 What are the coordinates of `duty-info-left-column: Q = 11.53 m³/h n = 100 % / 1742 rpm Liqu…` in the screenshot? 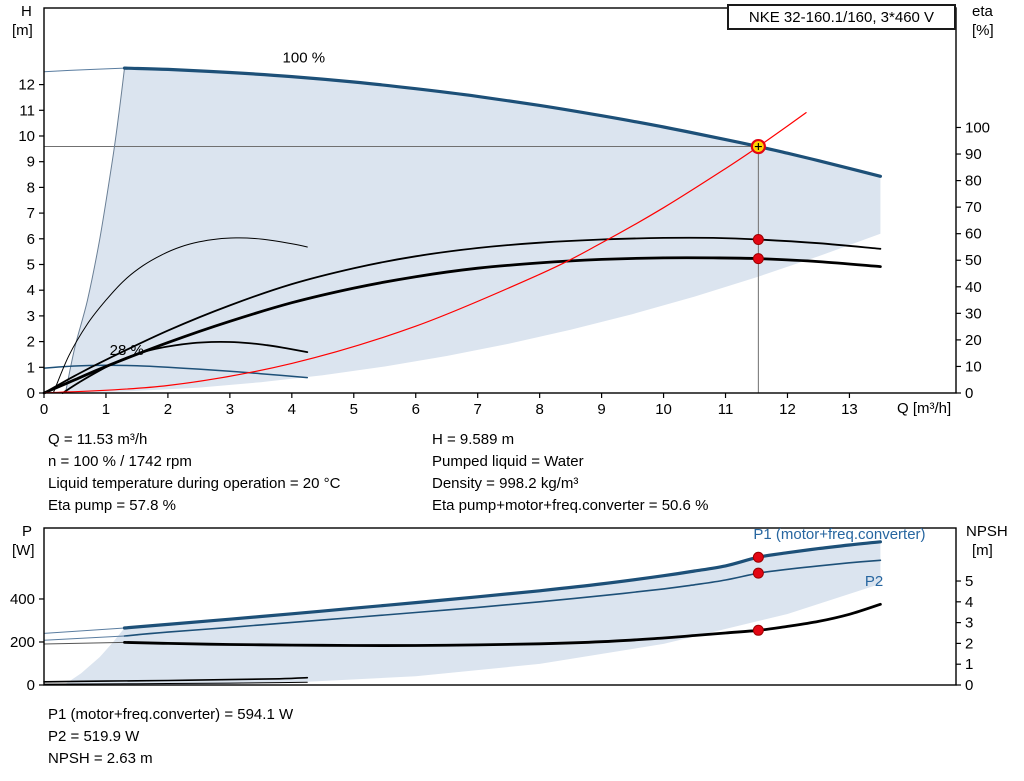 It's located at (194, 473).